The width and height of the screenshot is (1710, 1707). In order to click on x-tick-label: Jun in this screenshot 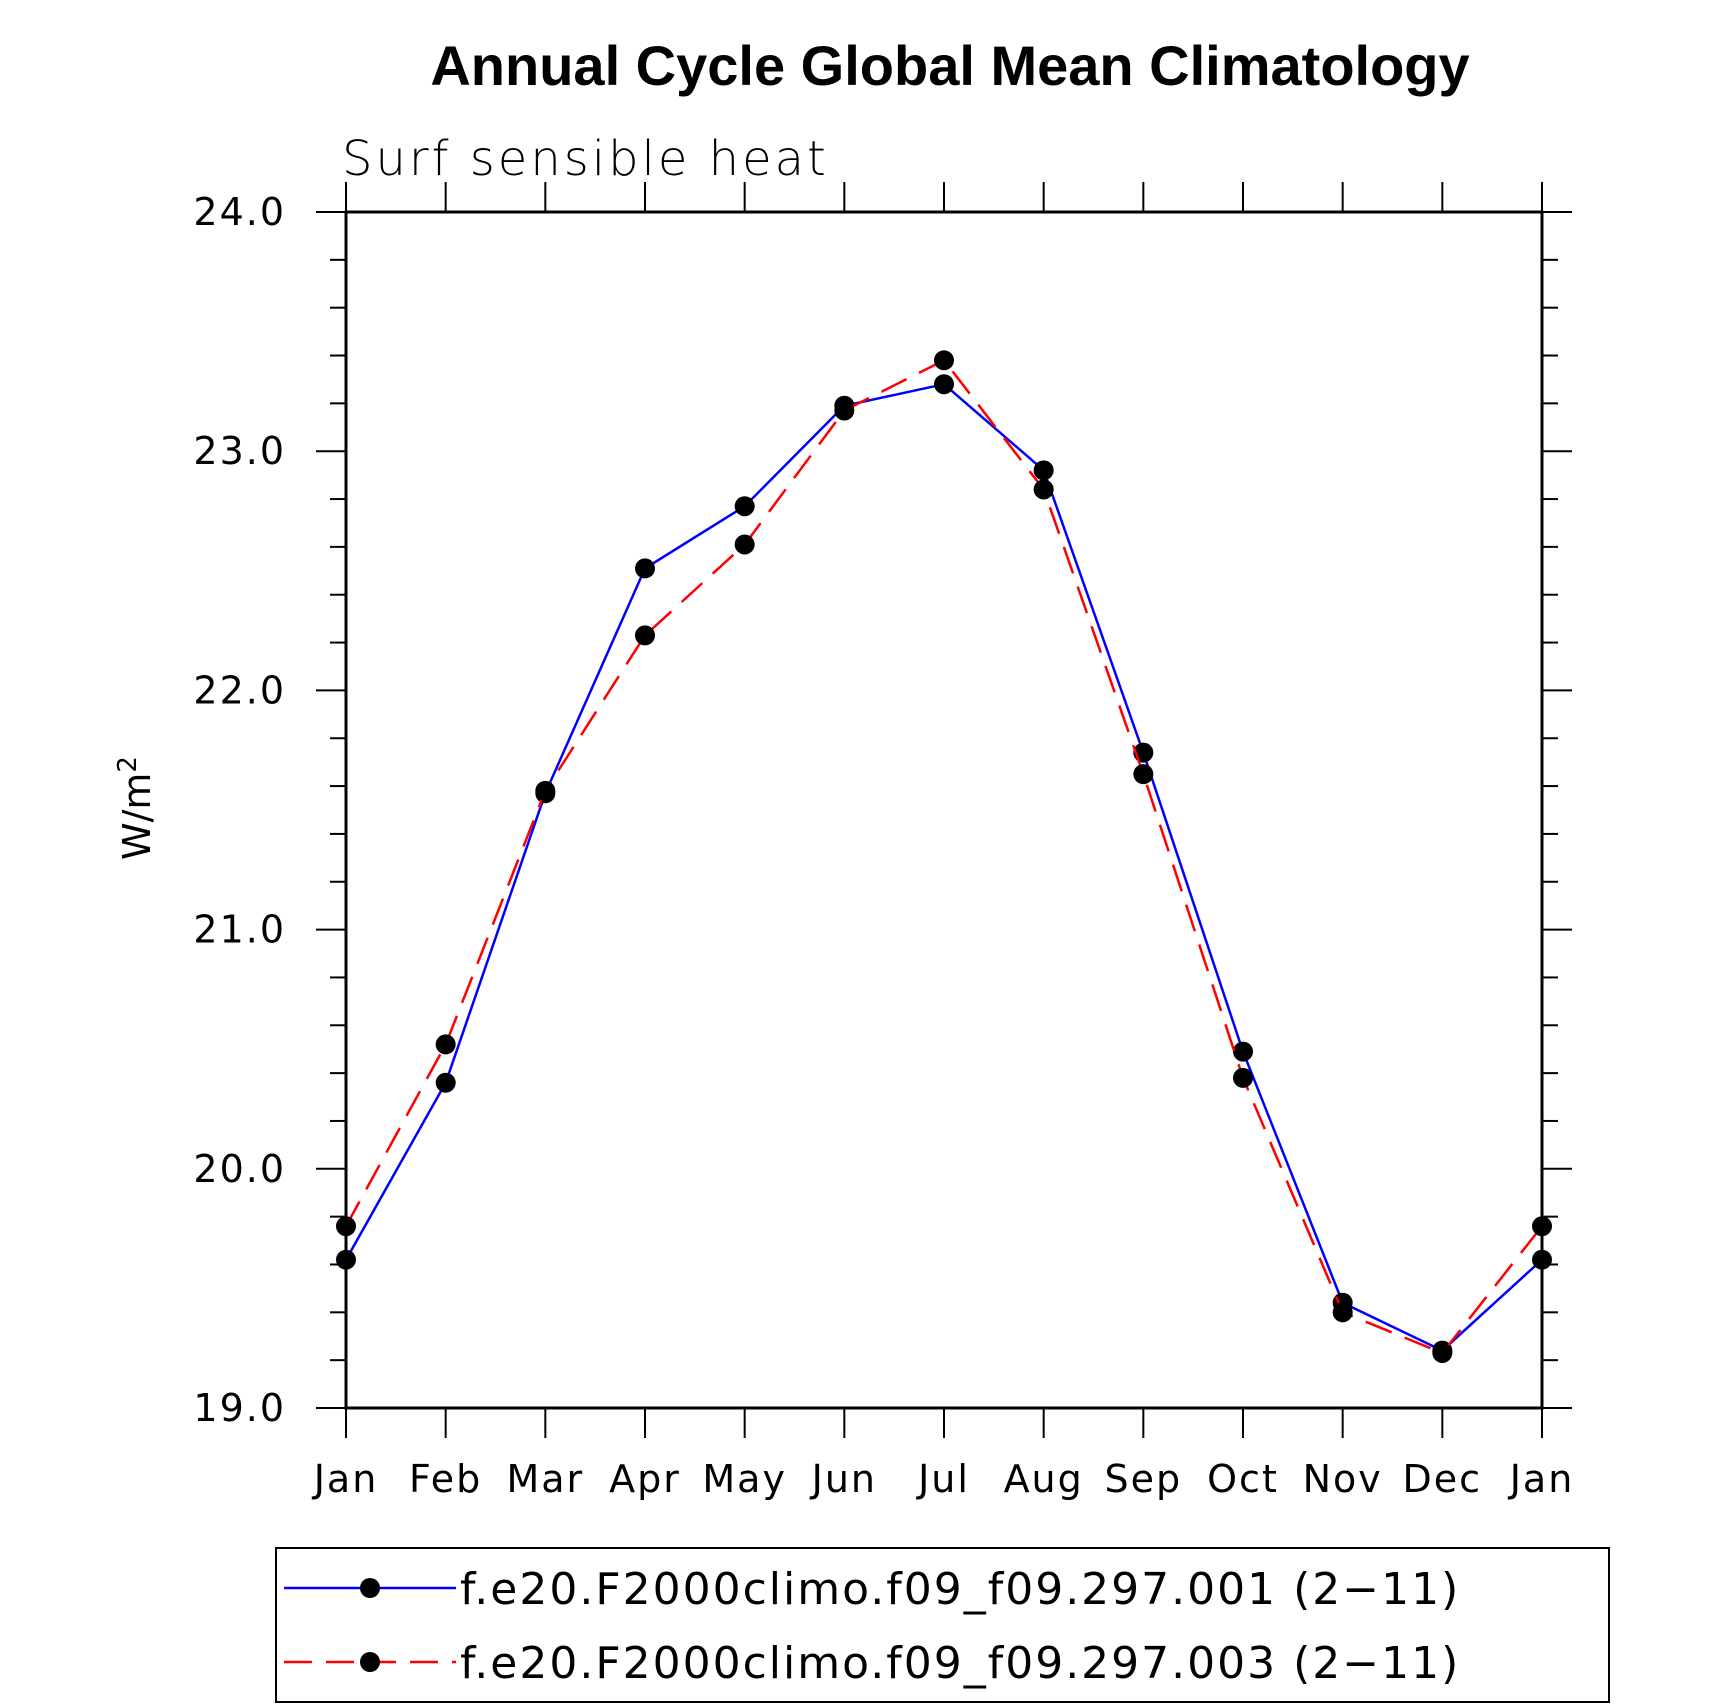, I will do `click(843, 1479)`.